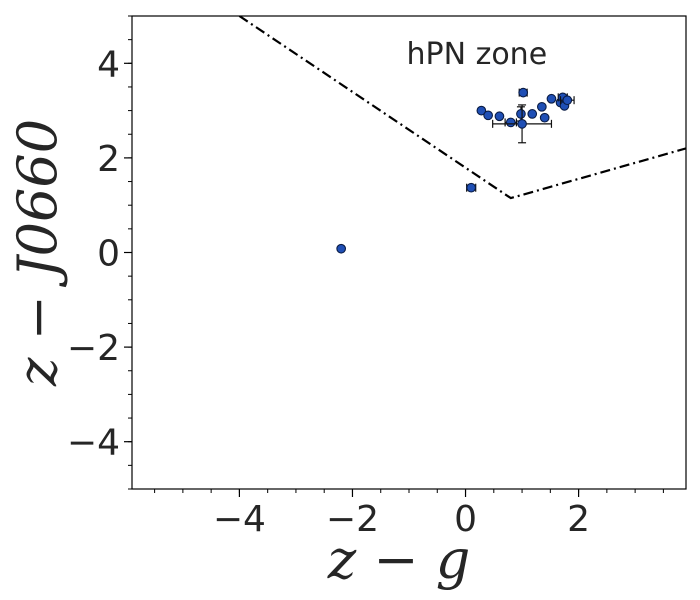 Image resolution: width=700 pixels, height=600 pixels. What do you see at coordinates (108, 254) in the screenshot?
I see `y-tick-label: 0` at bounding box center [108, 254].